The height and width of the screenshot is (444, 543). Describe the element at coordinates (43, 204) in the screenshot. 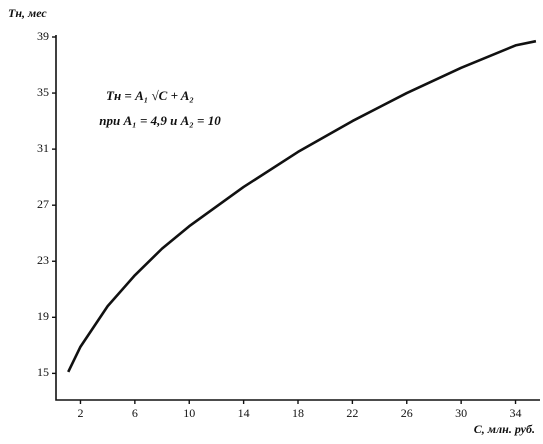

I see `y-tick-label: 27` at that location.